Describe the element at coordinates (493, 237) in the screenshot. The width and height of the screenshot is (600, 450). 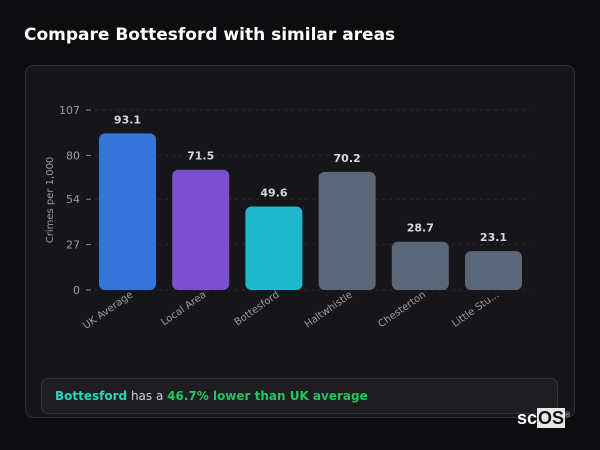
I see `data-label: 23.1` at that location.